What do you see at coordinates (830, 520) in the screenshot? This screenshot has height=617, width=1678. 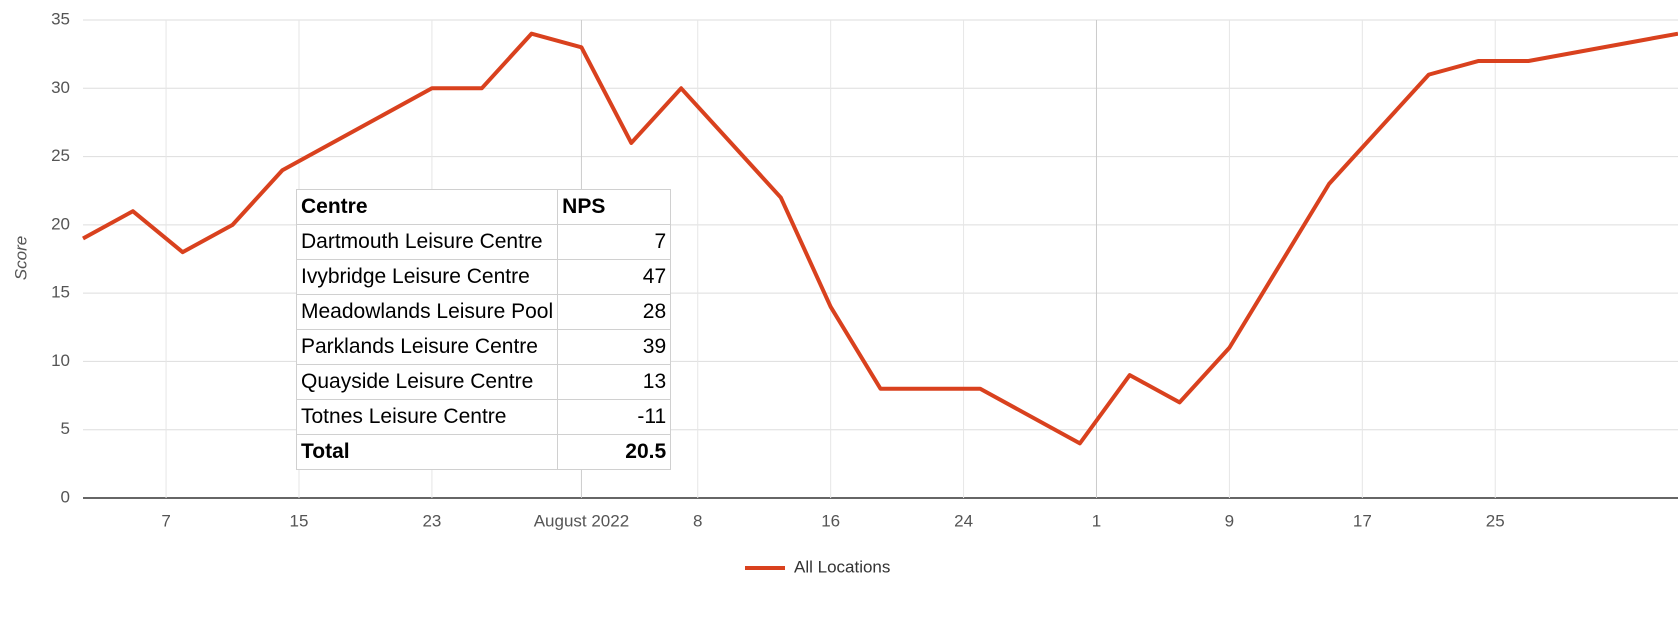 I see `x-tick-label: 16` at bounding box center [830, 520].